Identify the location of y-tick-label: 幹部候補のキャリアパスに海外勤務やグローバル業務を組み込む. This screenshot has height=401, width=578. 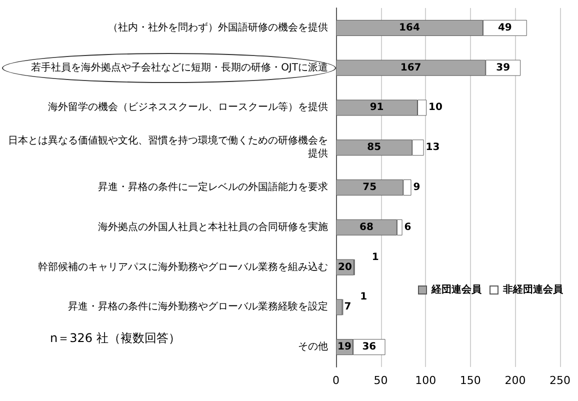
(183, 266).